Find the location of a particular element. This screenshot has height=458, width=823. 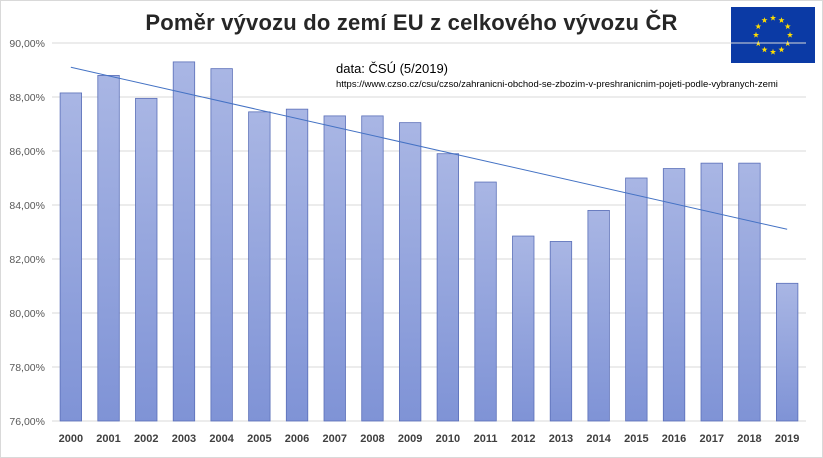

x-tick-label: 2013 is located at coordinates (561, 439).